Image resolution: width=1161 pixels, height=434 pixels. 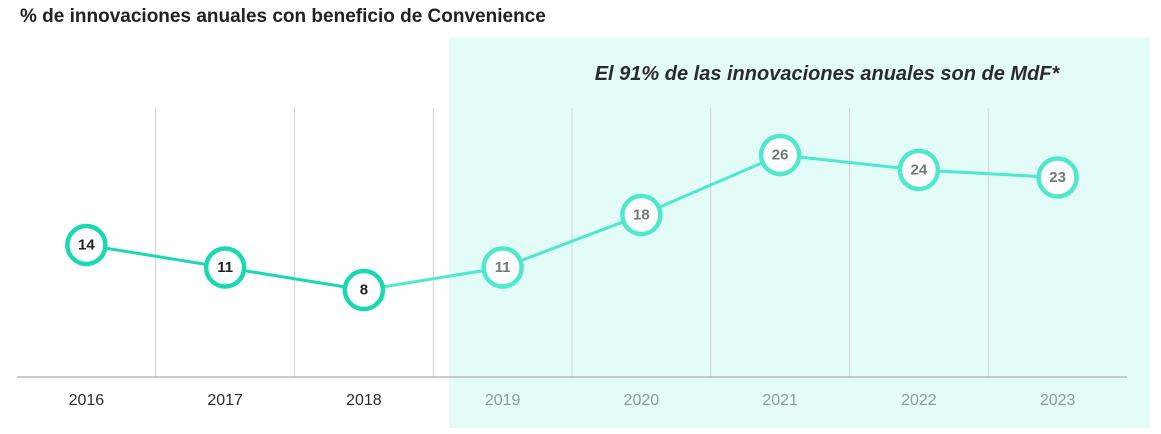 What do you see at coordinates (503, 400) in the screenshot?
I see `x-tick-label: 2019` at bounding box center [503, 400].